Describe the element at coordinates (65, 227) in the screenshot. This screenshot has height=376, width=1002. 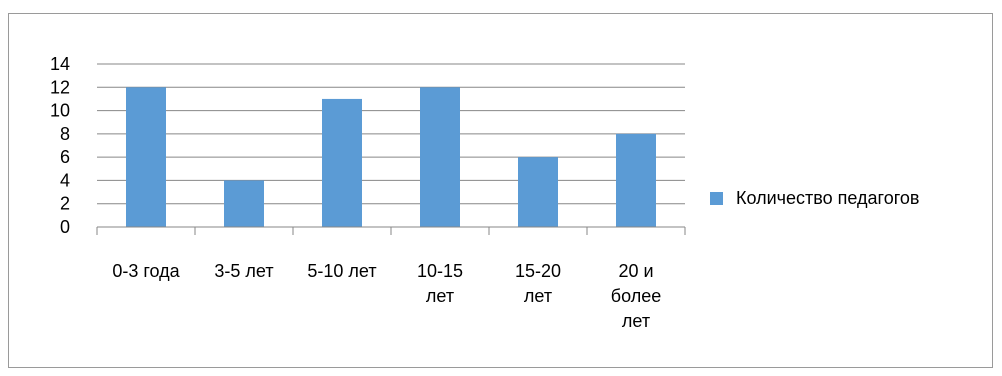
I see `y-tick-label: 0` at that location.